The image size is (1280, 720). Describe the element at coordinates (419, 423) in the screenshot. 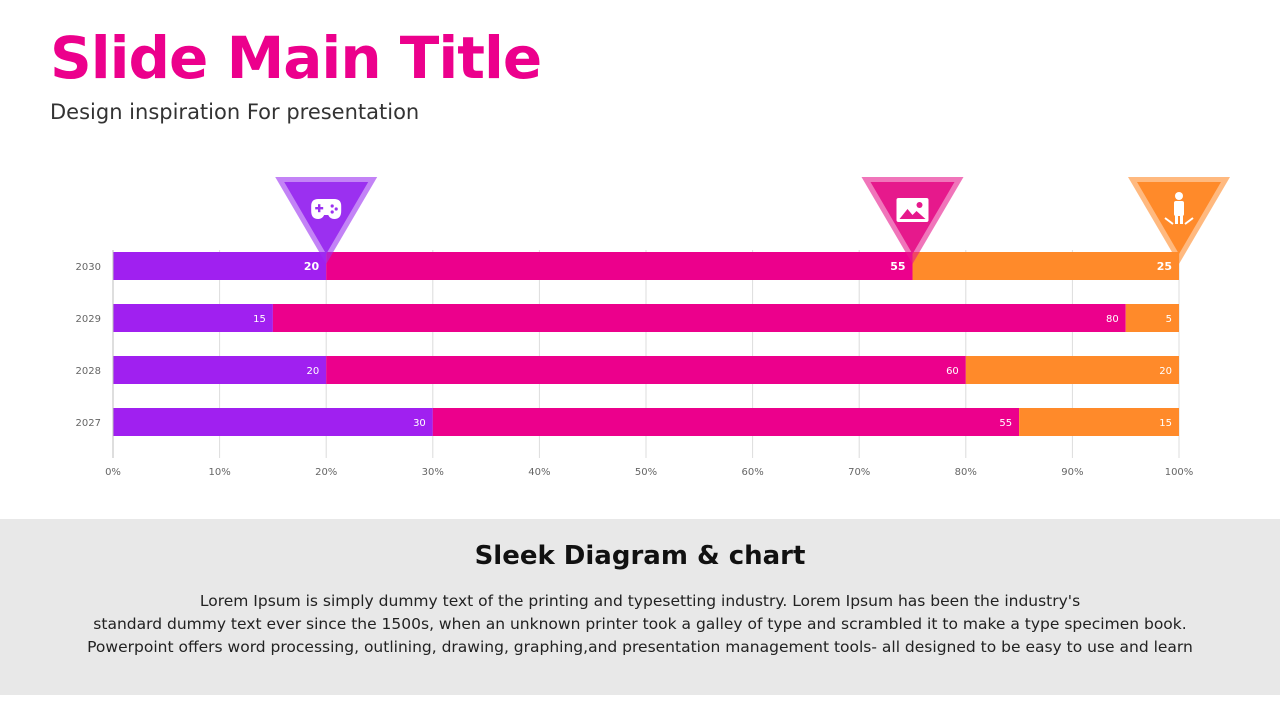

I see `data-label: 30` at that location.